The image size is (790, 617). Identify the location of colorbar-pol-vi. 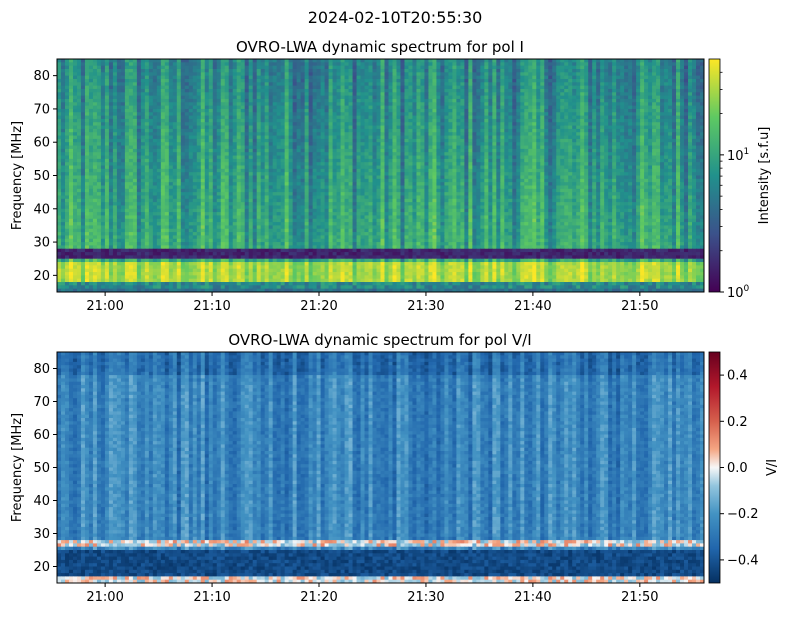
(714, 467).